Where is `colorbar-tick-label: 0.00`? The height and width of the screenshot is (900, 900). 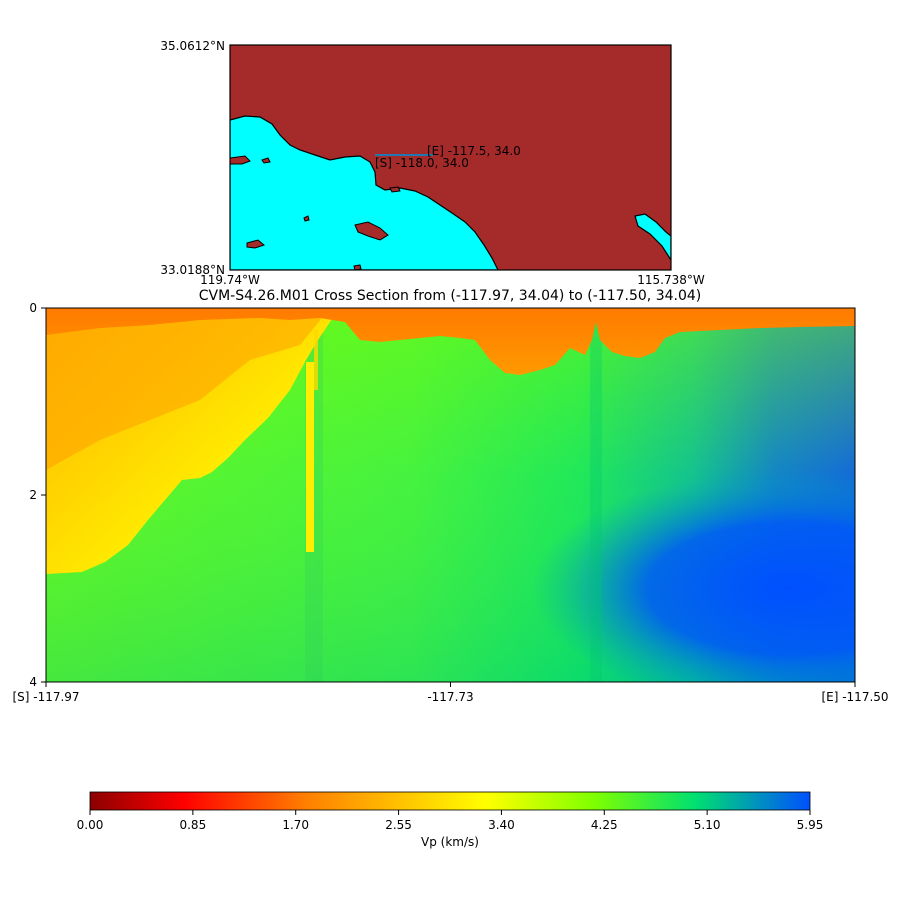 colorbar-tick-label: 0.00 is located at coordinates (90, 825).